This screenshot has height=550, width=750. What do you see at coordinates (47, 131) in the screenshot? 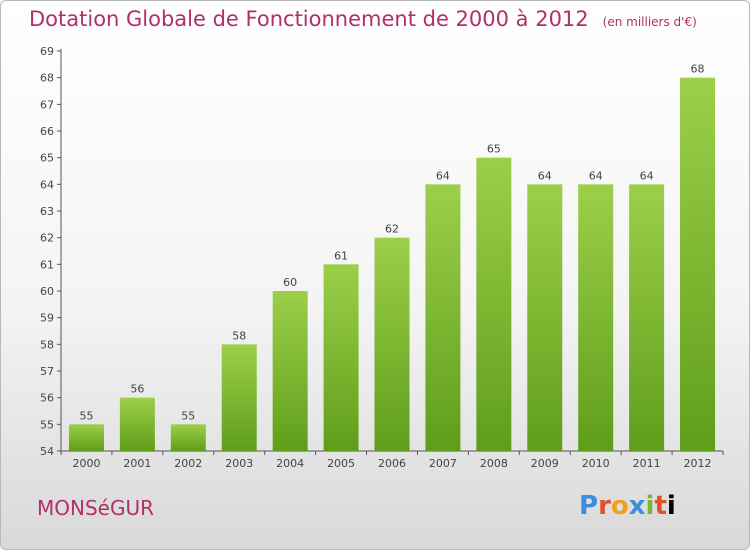
I see `y-tick-label: 66` at bounding box center [47, 131].